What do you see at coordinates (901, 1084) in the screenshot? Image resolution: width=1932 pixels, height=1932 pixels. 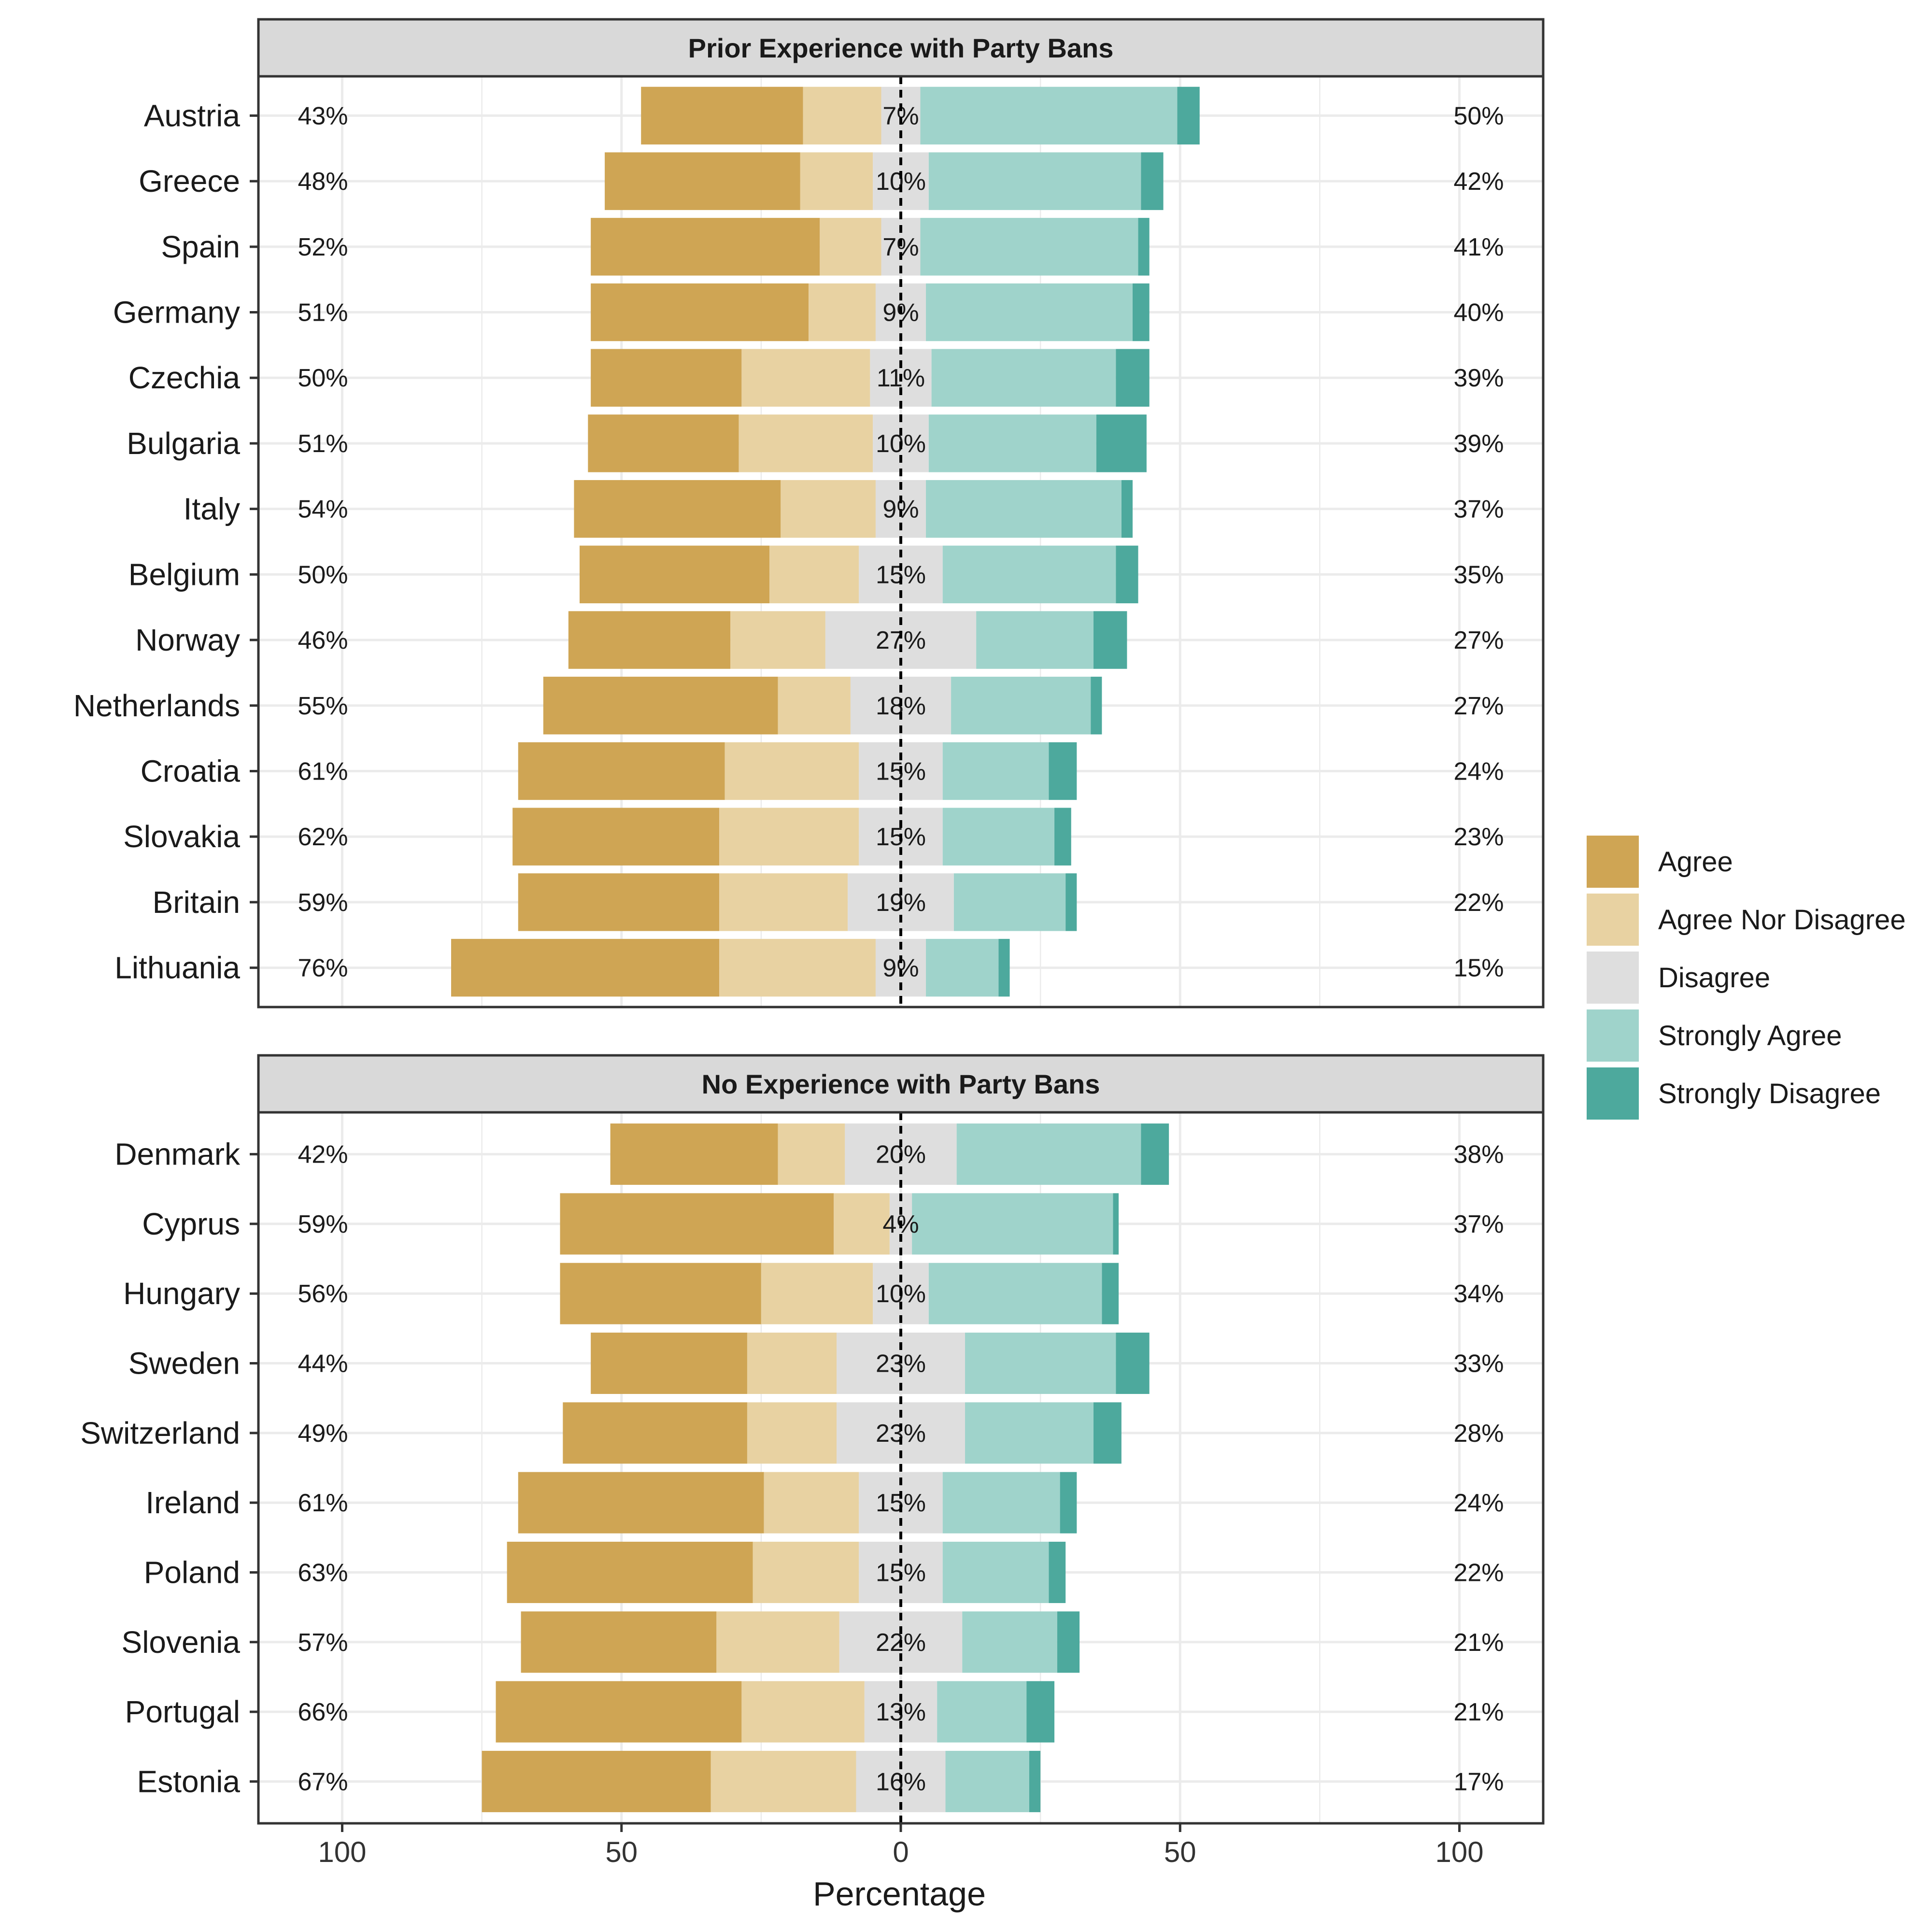 I see `panel-strip` at bounding box center [901, 1084].